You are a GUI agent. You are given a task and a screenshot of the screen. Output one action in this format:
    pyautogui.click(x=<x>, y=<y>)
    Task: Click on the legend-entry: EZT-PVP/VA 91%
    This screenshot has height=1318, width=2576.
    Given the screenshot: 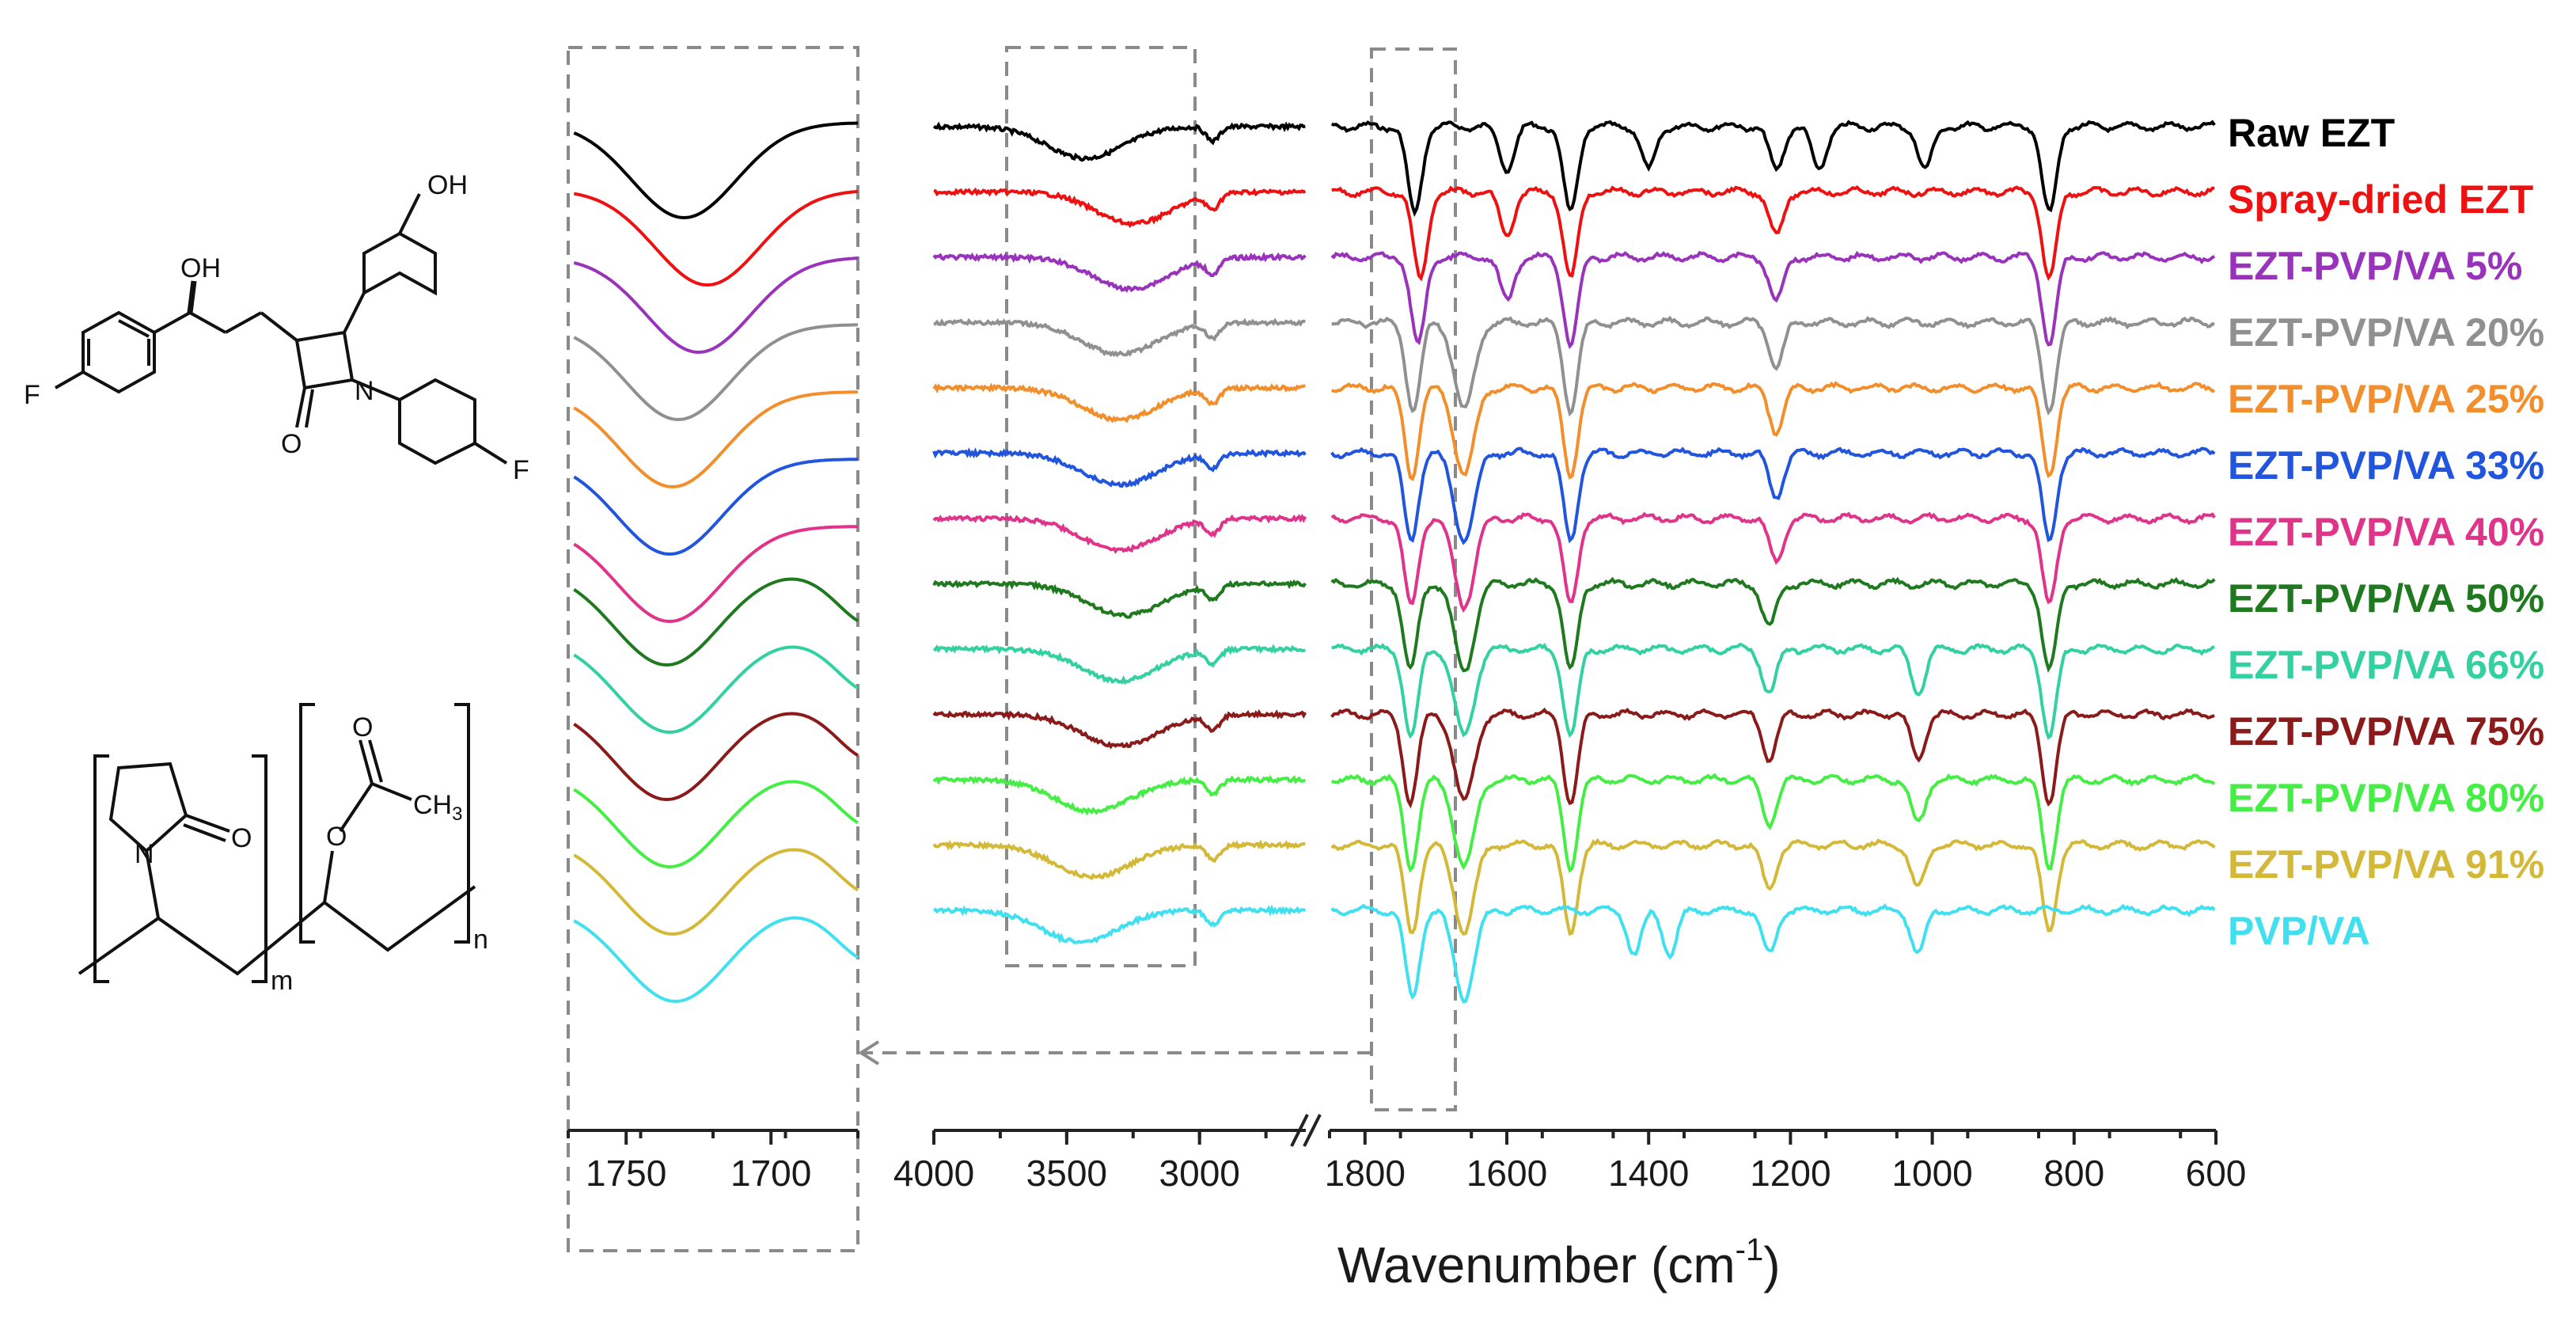 What is the action you would take?
    pyautogui.click(x=2386, y=864)
    